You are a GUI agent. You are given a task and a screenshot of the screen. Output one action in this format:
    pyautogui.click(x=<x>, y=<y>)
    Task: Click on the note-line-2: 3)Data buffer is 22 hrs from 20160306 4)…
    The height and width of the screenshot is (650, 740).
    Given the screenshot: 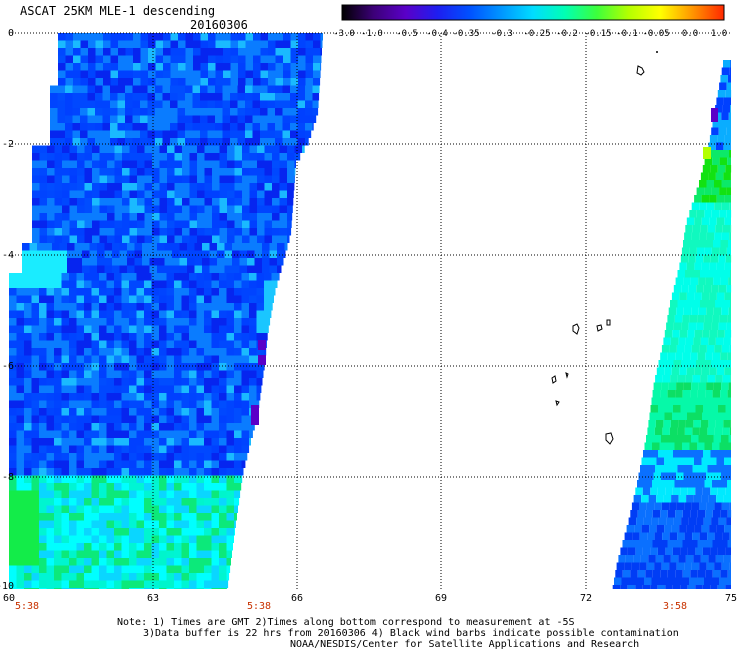 What is the action you would take?
    pyautogui.click(x=411, y=633)
    